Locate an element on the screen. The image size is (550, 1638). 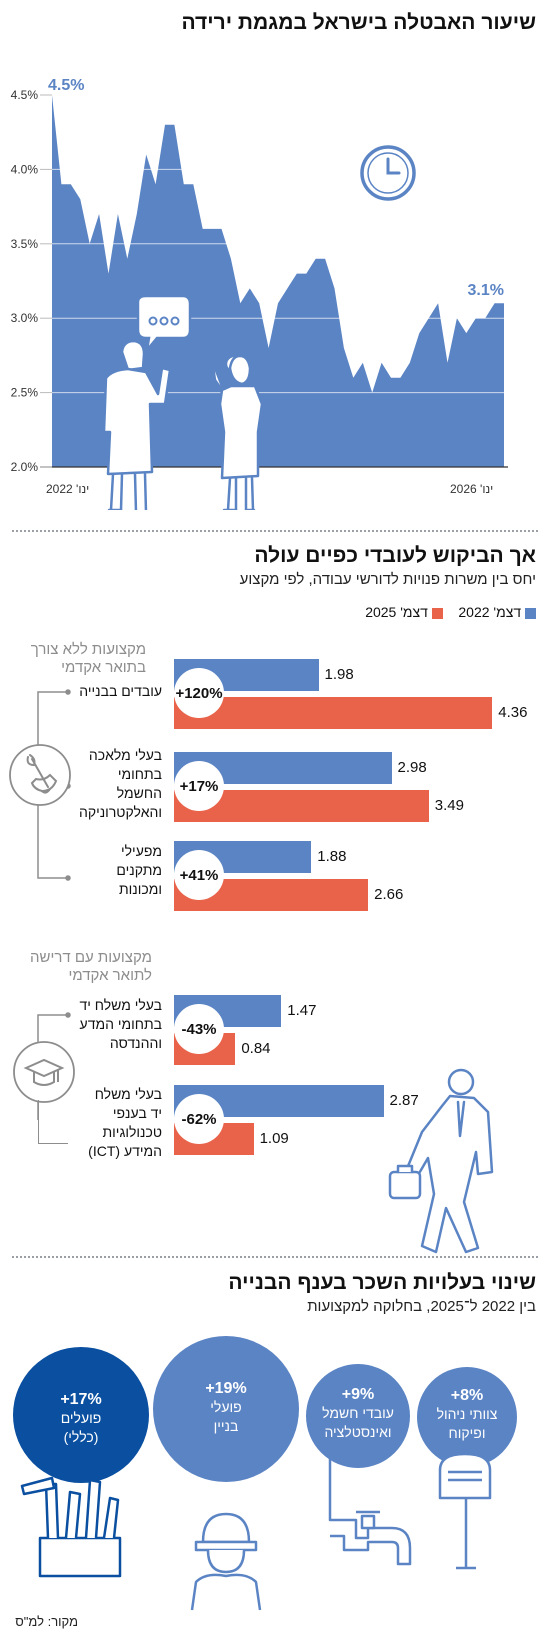
y-tick-label: 2.5% is located at coordinates (25, 393).